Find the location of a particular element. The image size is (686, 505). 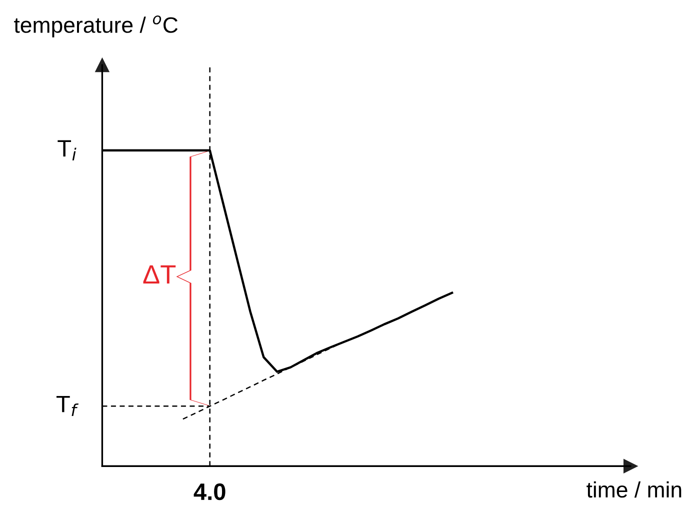

text: 4.0 is located at coordinates (210, 491).